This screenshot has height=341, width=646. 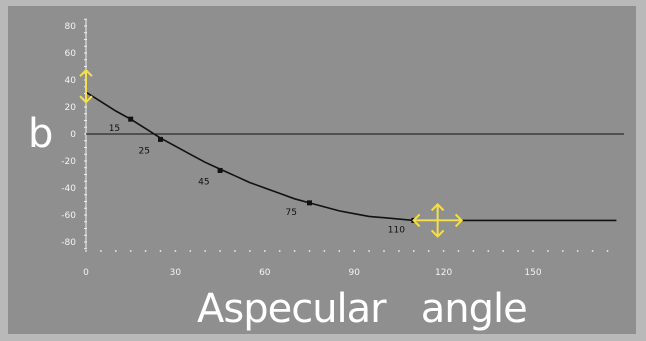 I want to click on y-tick-label: 0, so click(x=73, y=135).